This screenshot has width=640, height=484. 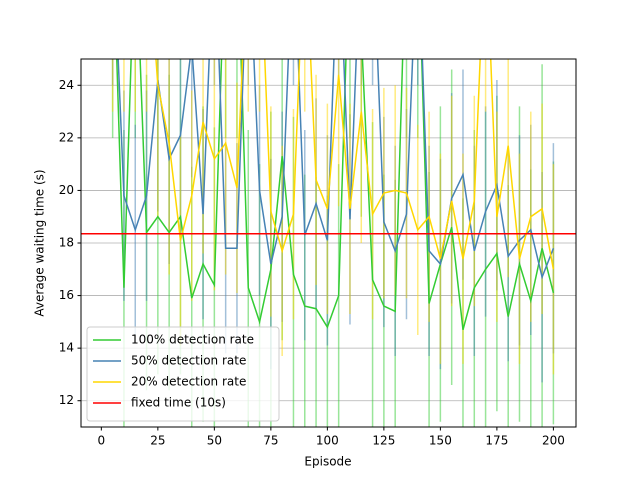 I want to click on x-tick-label: 200, so click(x=553, y=441).